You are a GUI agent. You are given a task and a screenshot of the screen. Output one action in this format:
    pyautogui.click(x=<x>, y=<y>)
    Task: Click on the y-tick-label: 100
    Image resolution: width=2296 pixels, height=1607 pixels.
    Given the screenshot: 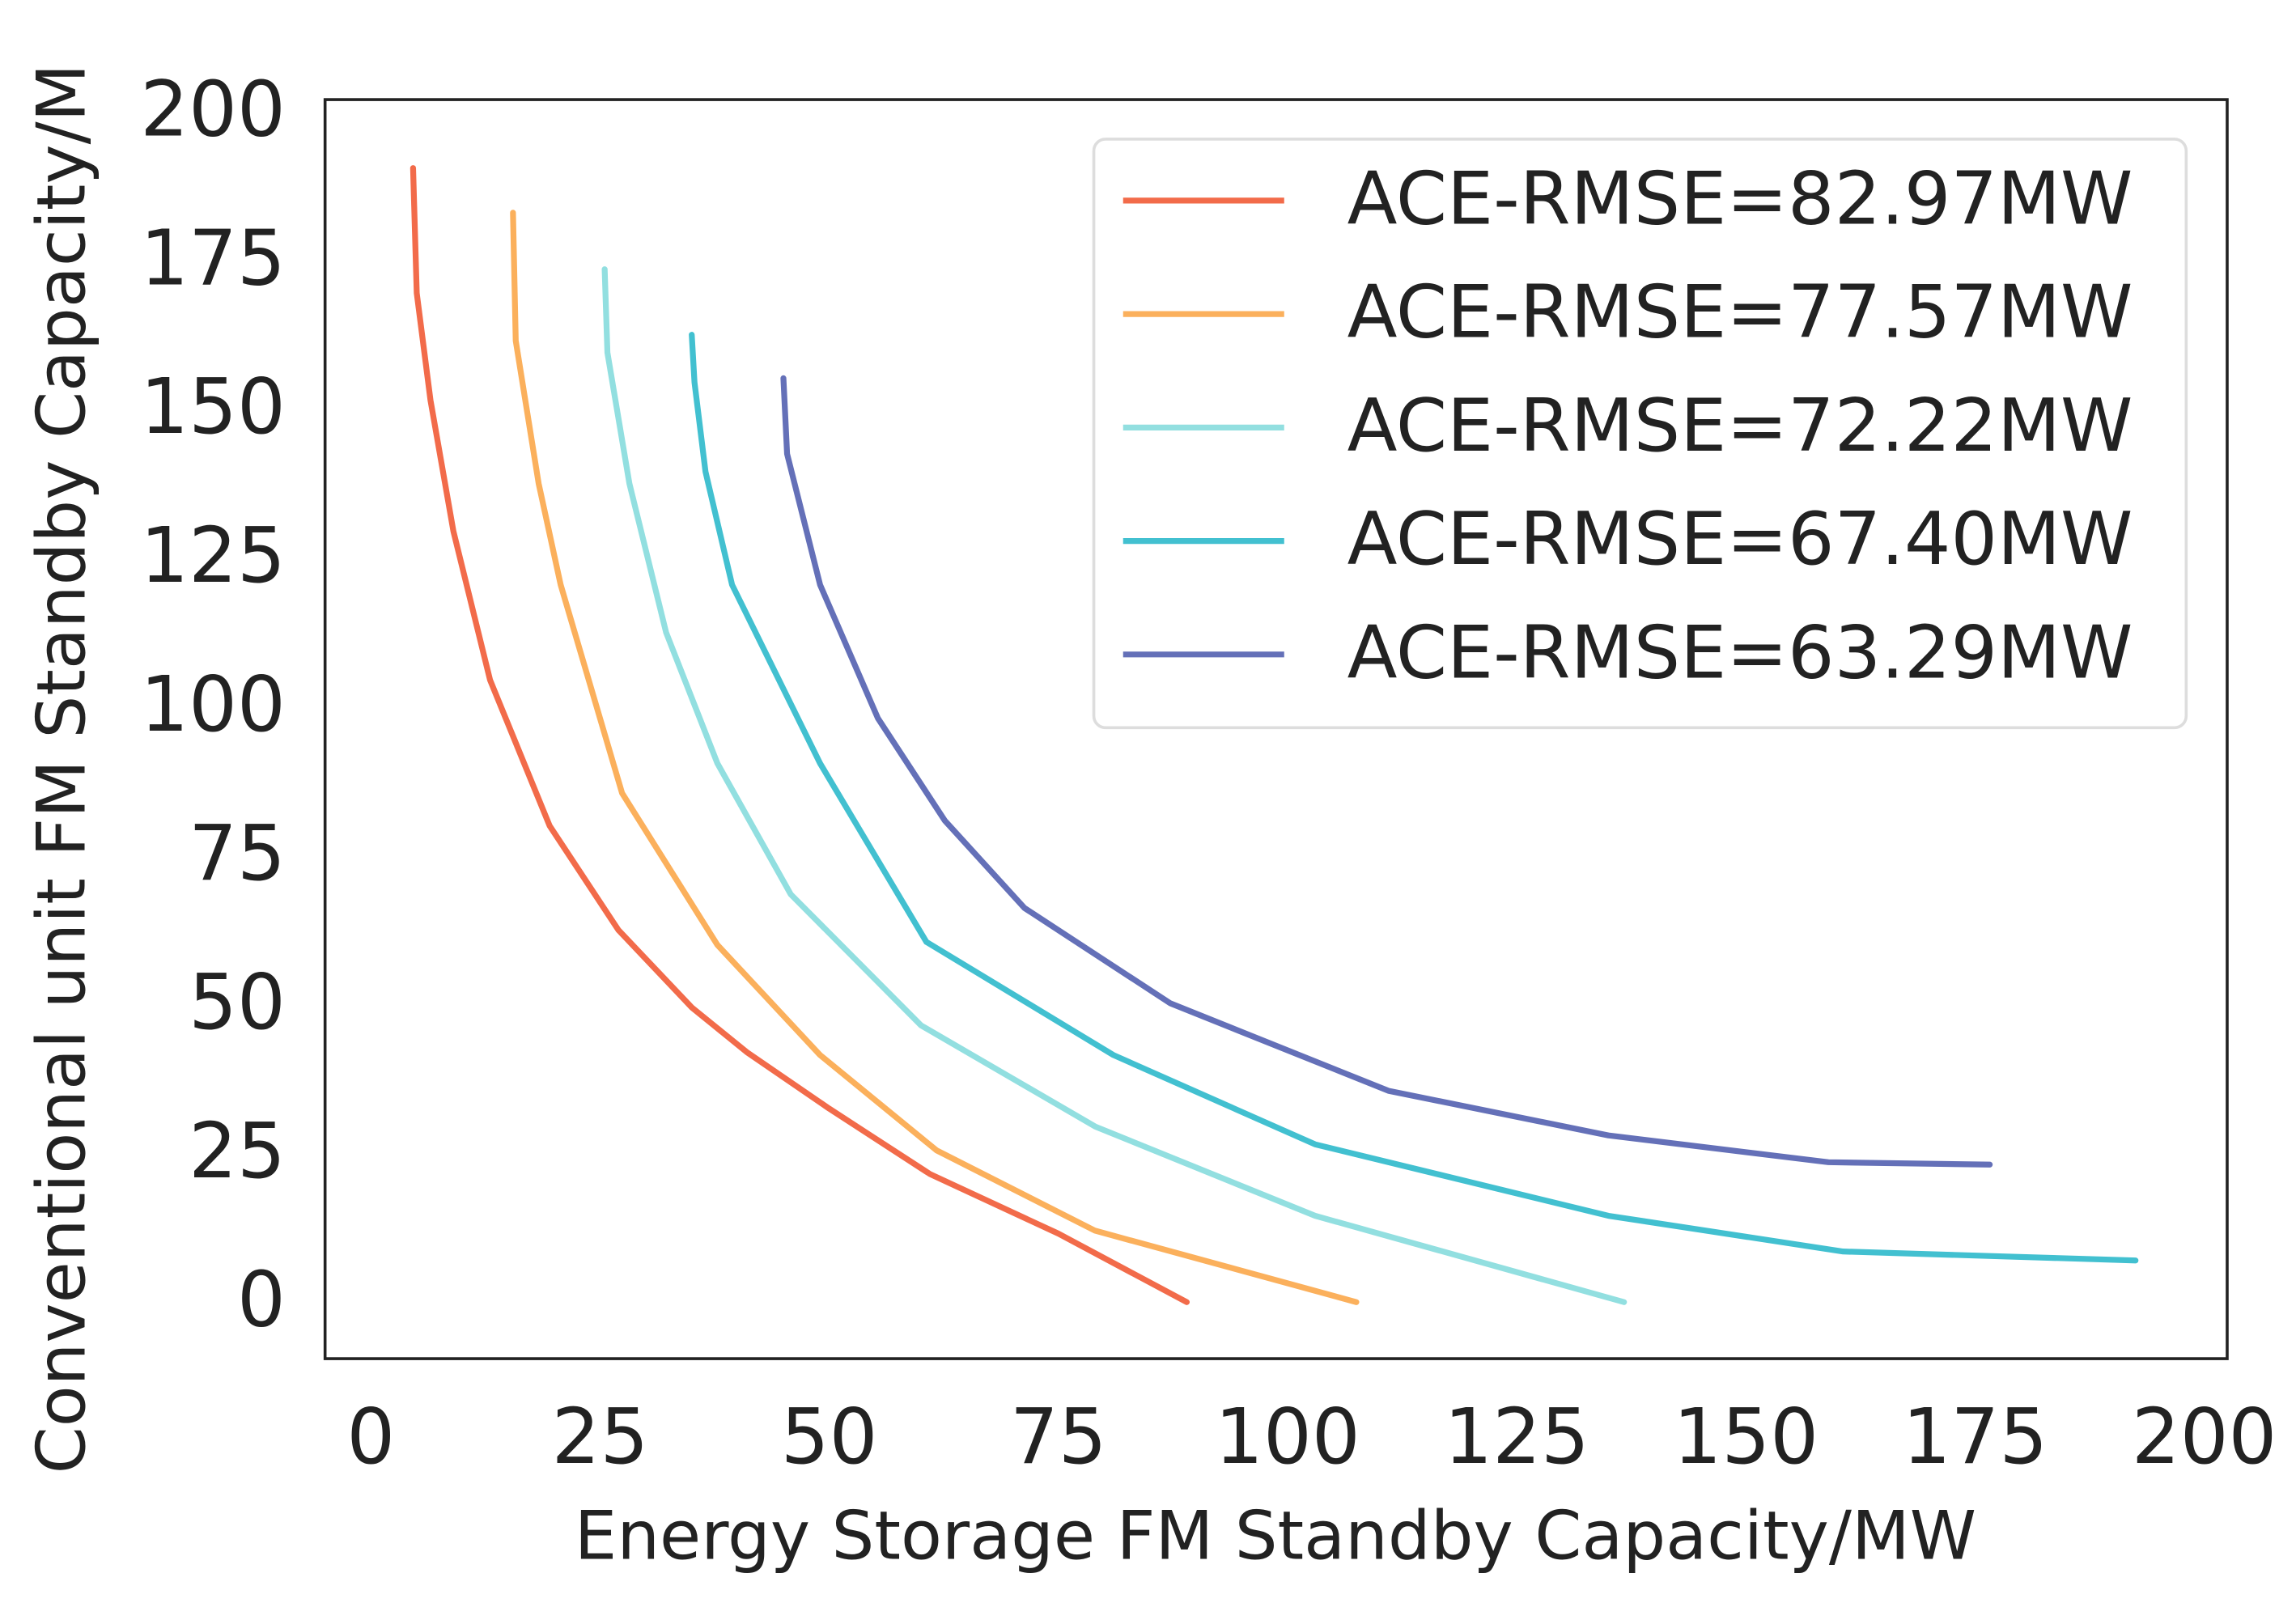 What is the action you would take?
    pyautogui.click(x=213, y=705)
    